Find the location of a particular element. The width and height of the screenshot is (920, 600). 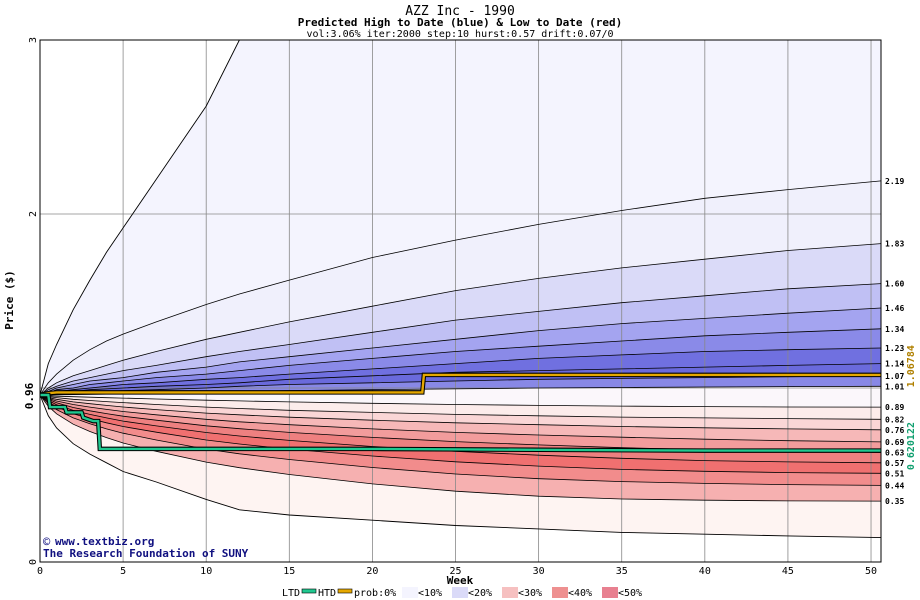

end-label-0.57: 0.57 is located at coordinates (894, 463).